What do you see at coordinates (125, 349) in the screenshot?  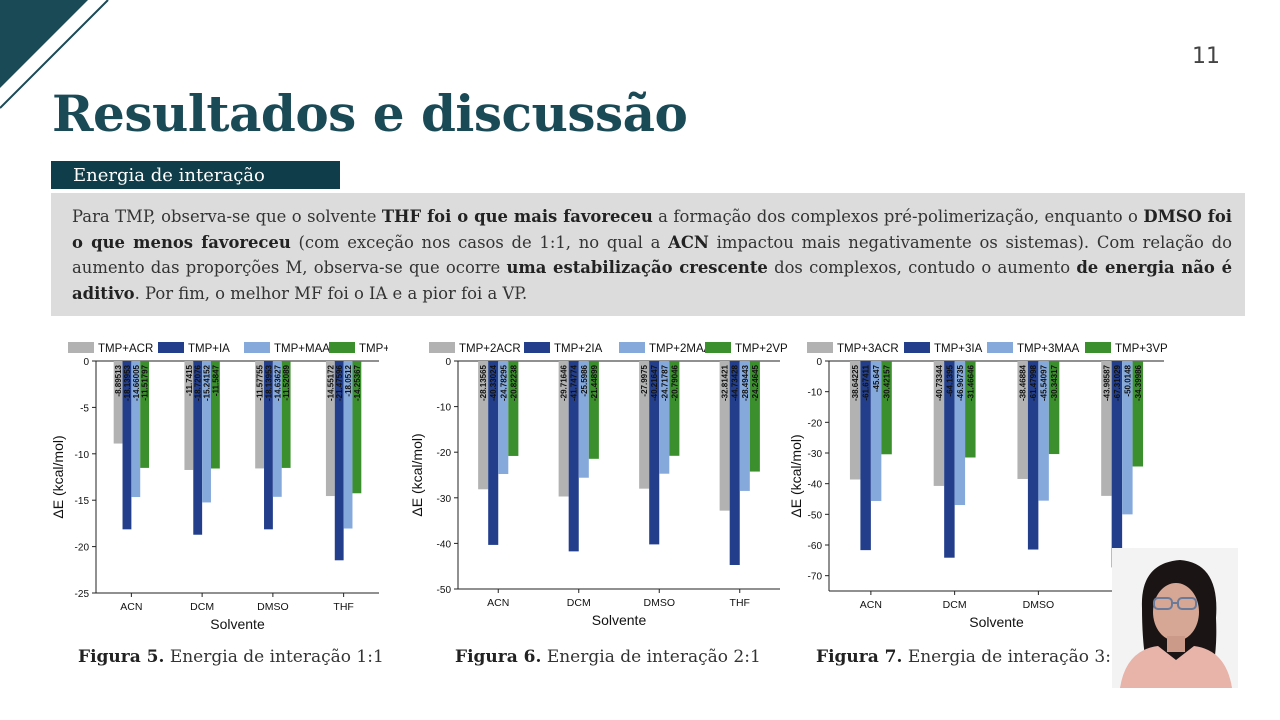 I see `legend-label: TMP+ACR` at bounding box center [125, 349].